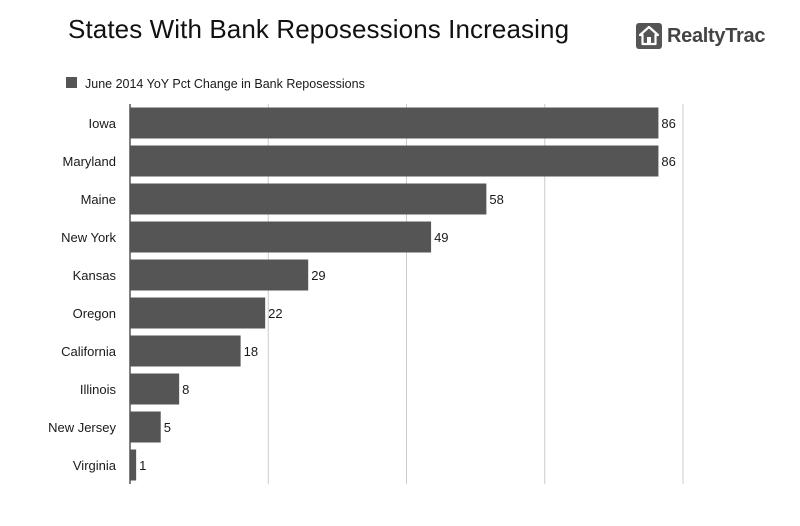  I want to click on category-label: New Jersey, so click(82, 427).